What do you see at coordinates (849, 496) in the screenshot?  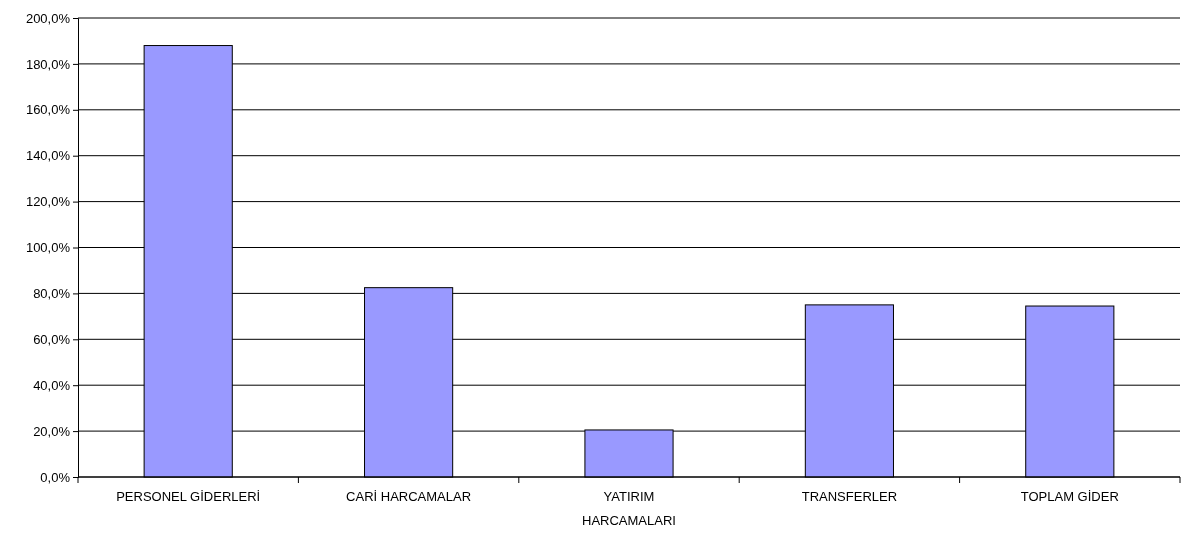 I see `x-tick-label: TRANSFERLER` at bounding box center [849, 496].